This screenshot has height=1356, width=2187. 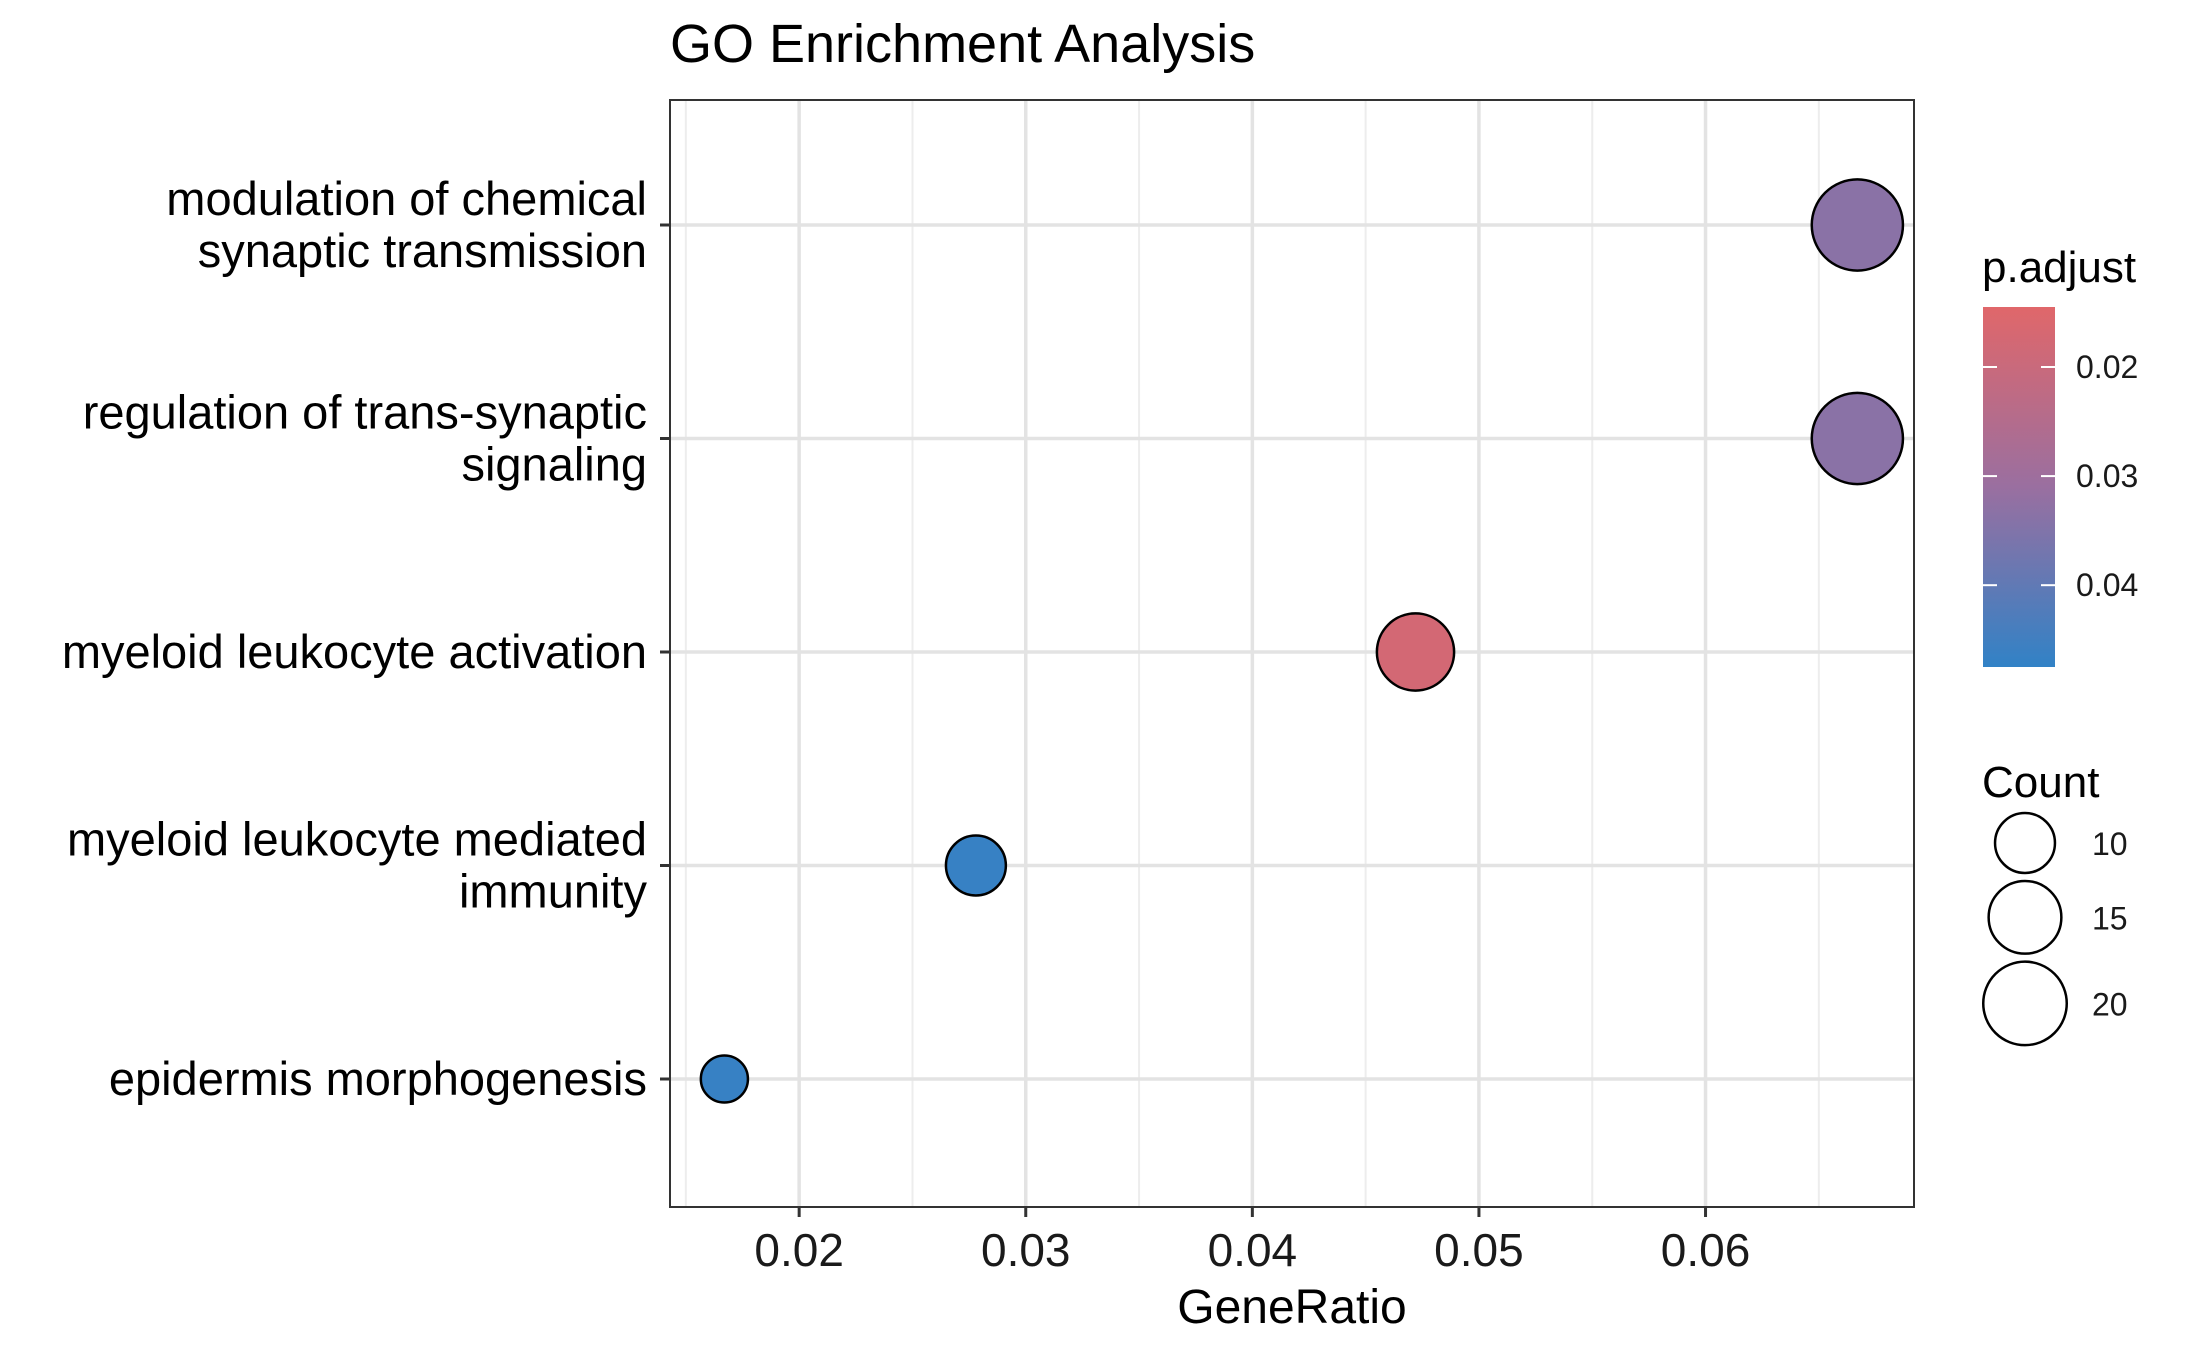 What do you see at coordinates (422, 250) in the screenshot?
I see `y-tick-label: synaptic transmission` at bounding box center [422, 250].